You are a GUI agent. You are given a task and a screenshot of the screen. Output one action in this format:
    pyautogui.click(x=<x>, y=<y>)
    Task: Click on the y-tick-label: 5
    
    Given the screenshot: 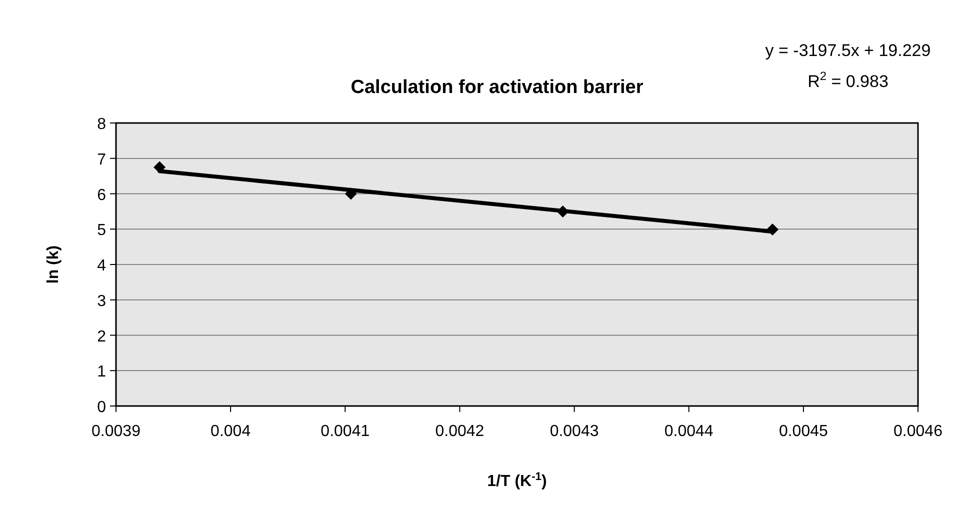 What is the action you would take?
    pyautogui.click(x=101, y=231)
    